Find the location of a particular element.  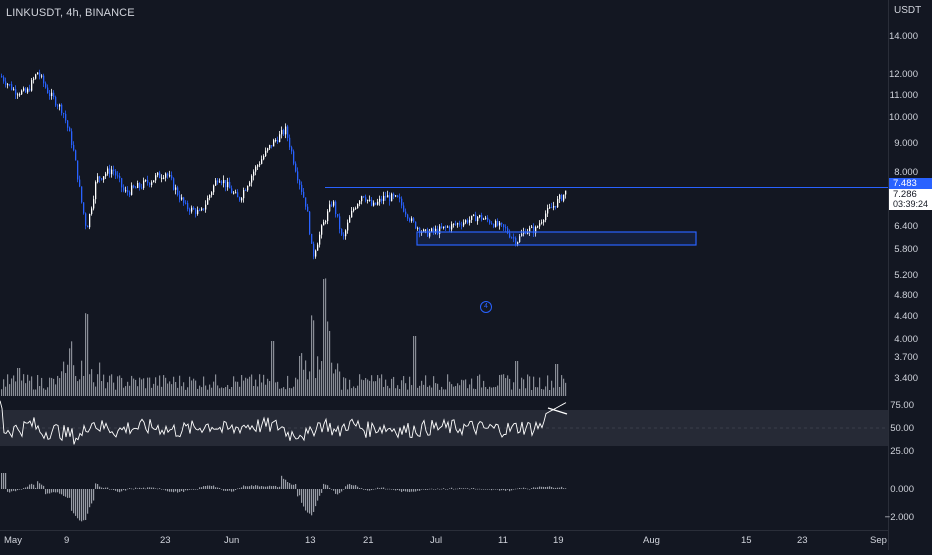

time-axis-label: 19 is located at coordinates (558, 540).